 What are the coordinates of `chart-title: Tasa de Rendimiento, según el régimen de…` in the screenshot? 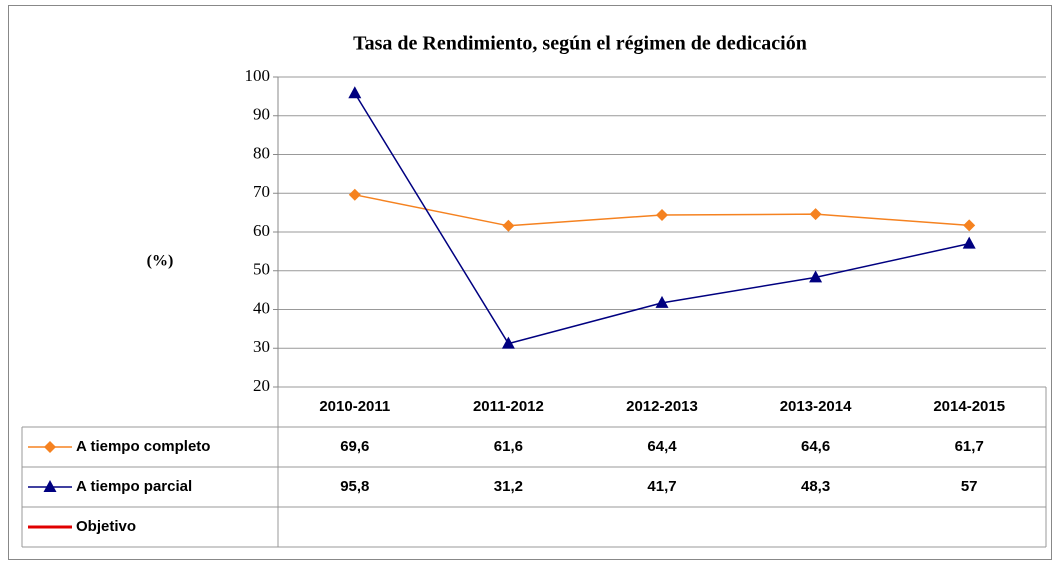 It's located at (580, 44).